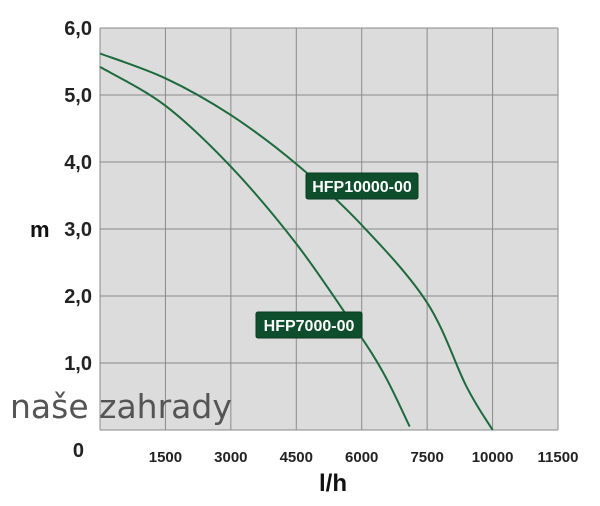  What do you see at coordinates (40, 229) in the screenshot?
I see `y-axis-title: m` at bounding box center [40, 229].